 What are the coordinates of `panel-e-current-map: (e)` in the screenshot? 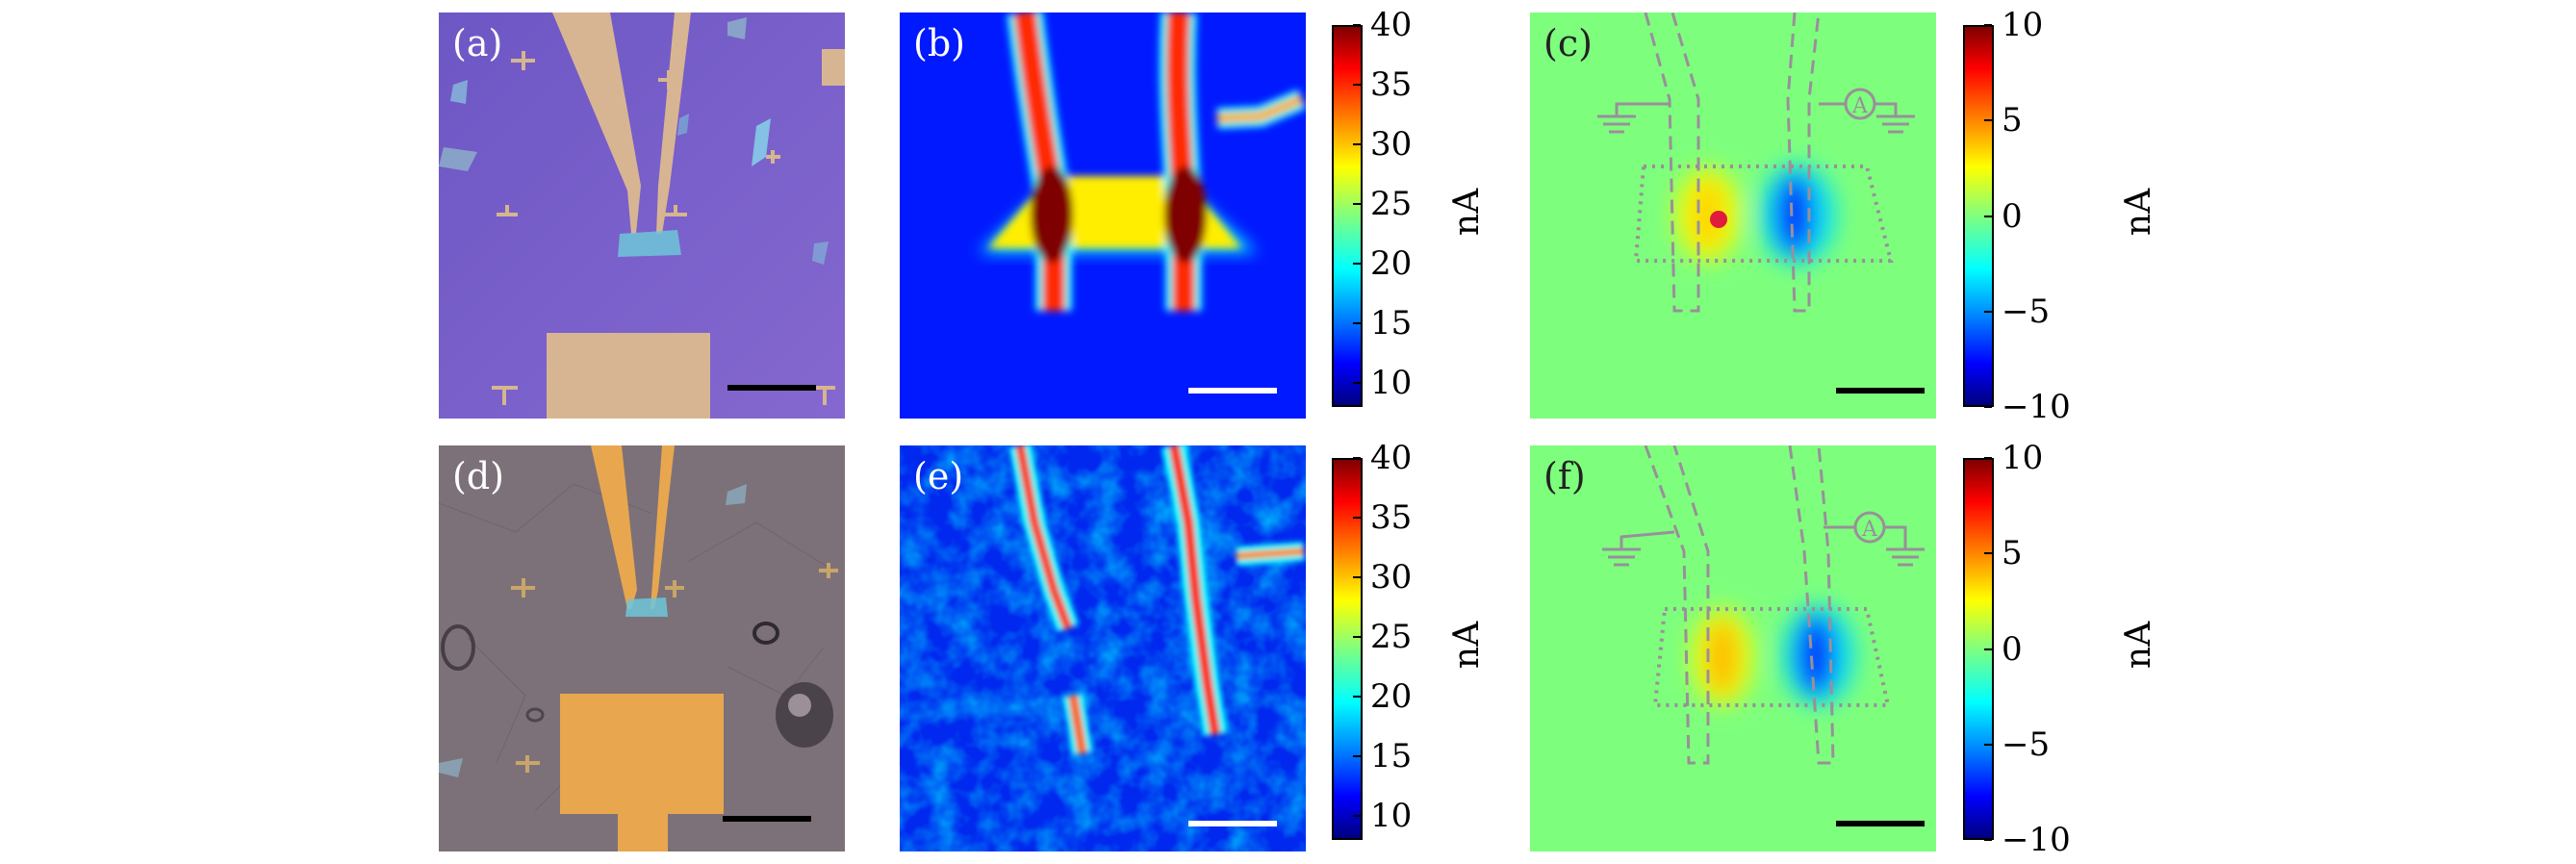 It's located at (1103, 648).